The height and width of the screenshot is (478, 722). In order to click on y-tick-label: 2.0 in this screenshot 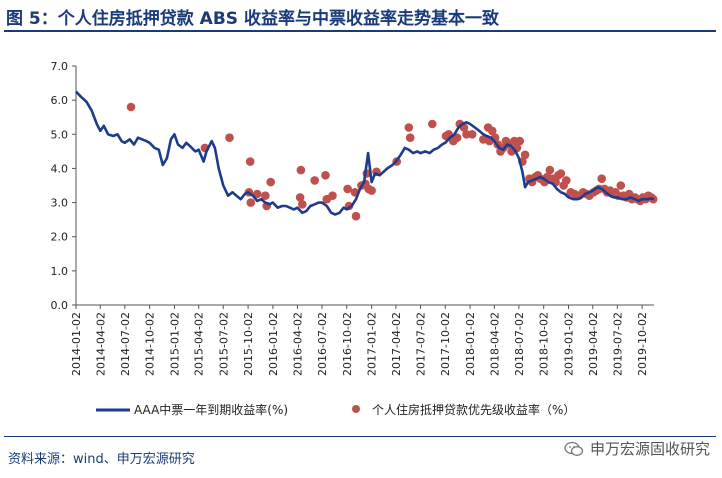, I will do `click(60, 237)`.